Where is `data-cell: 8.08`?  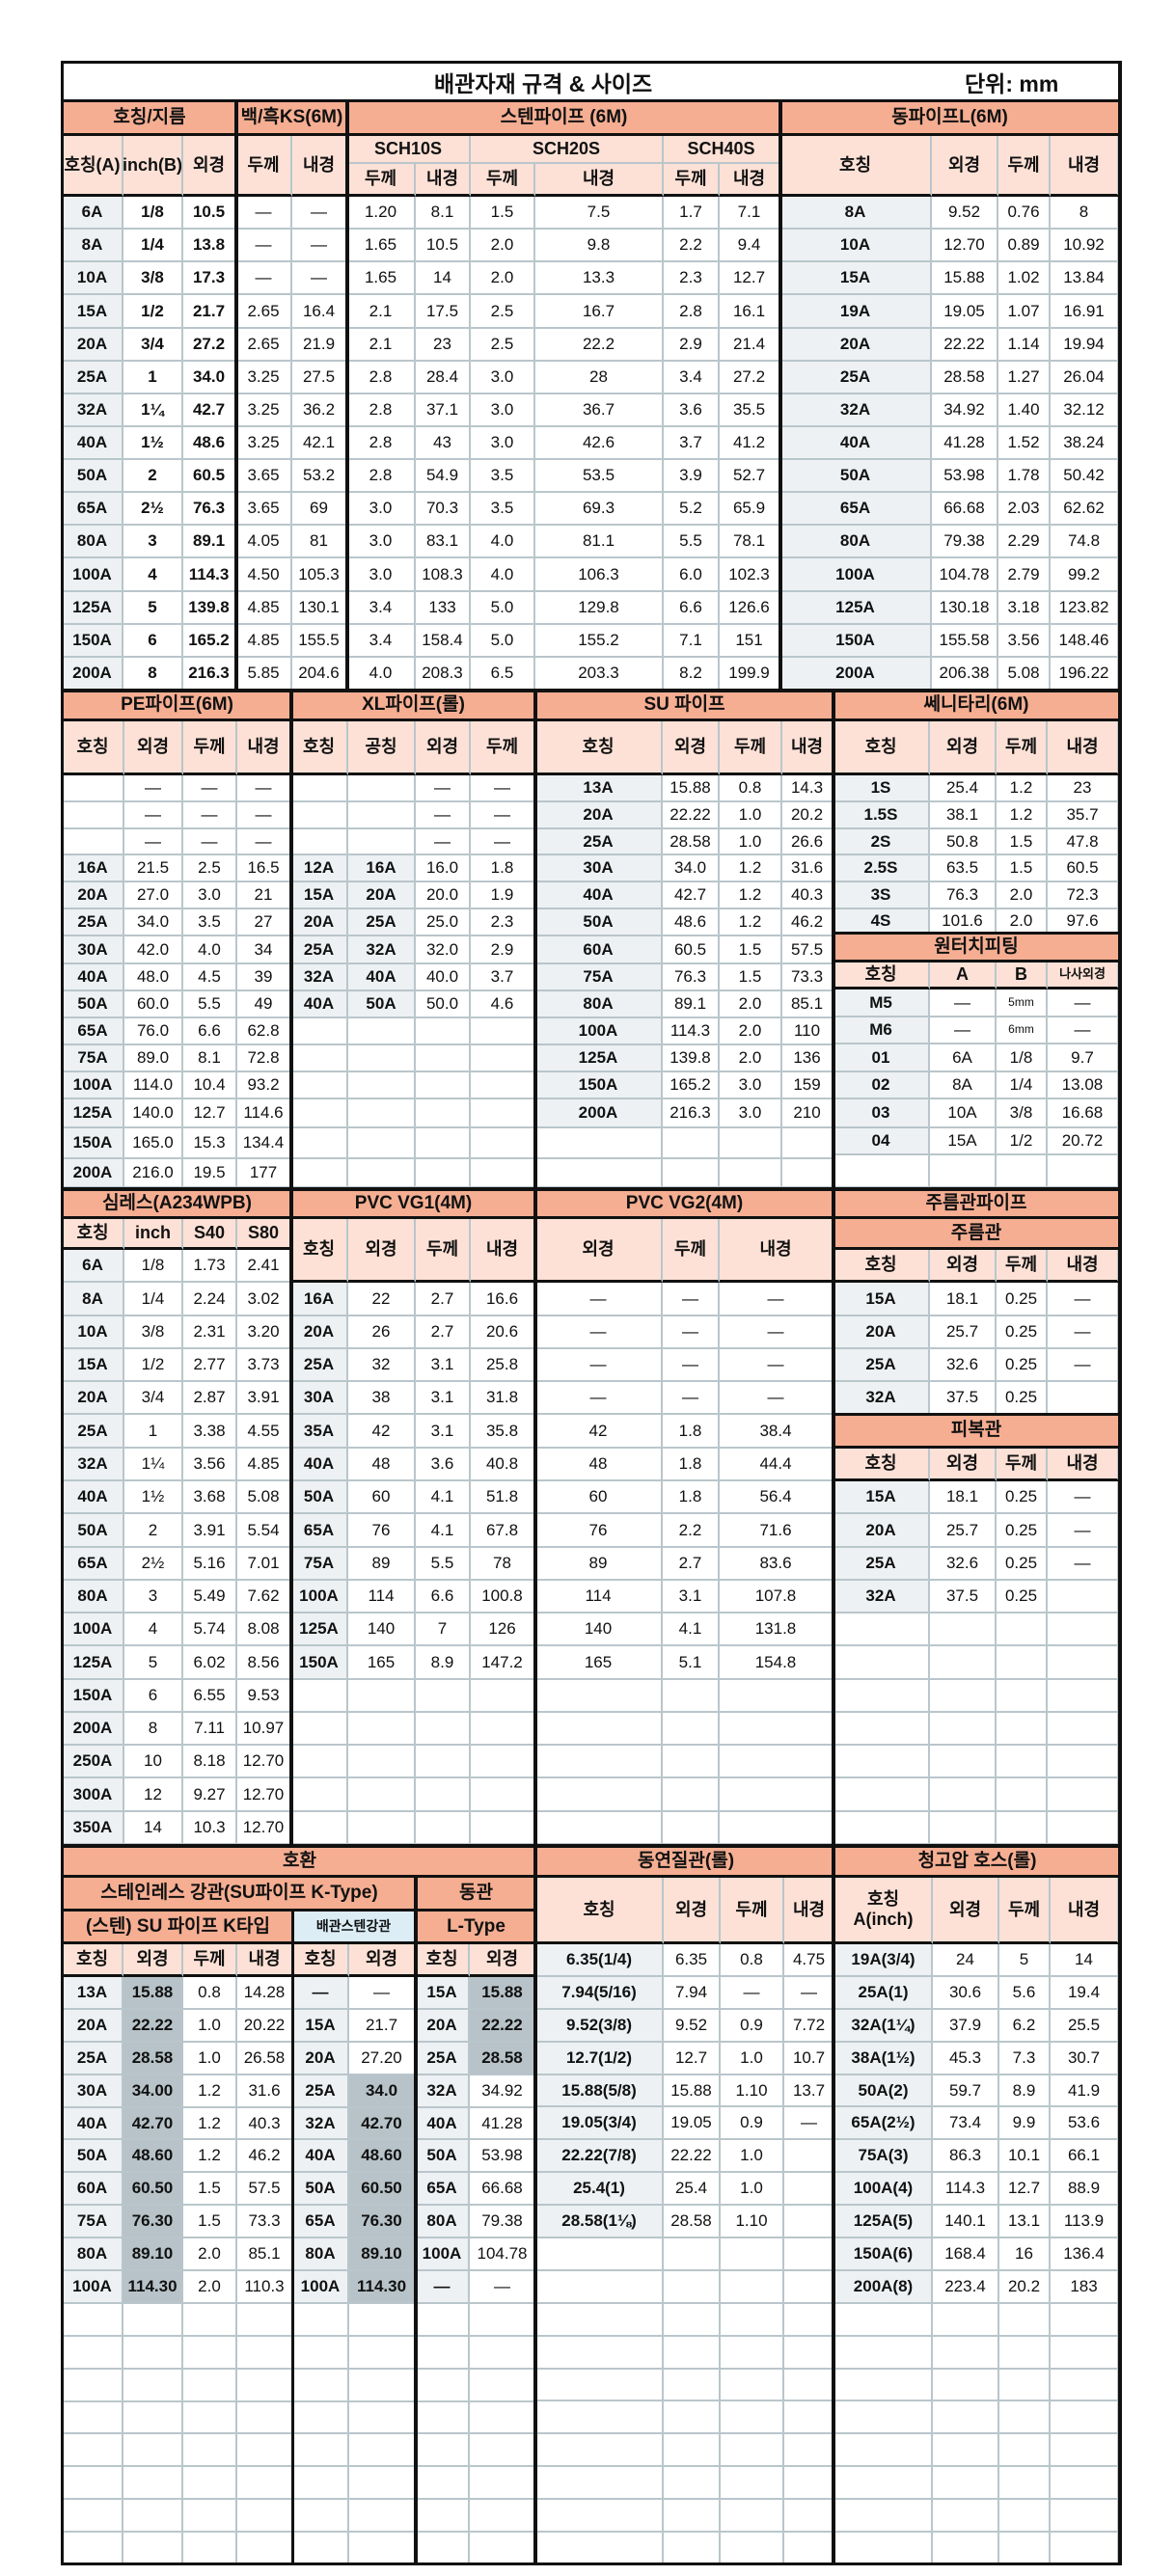
data-cell: 8.08 is located at coordinates (264, 1629).